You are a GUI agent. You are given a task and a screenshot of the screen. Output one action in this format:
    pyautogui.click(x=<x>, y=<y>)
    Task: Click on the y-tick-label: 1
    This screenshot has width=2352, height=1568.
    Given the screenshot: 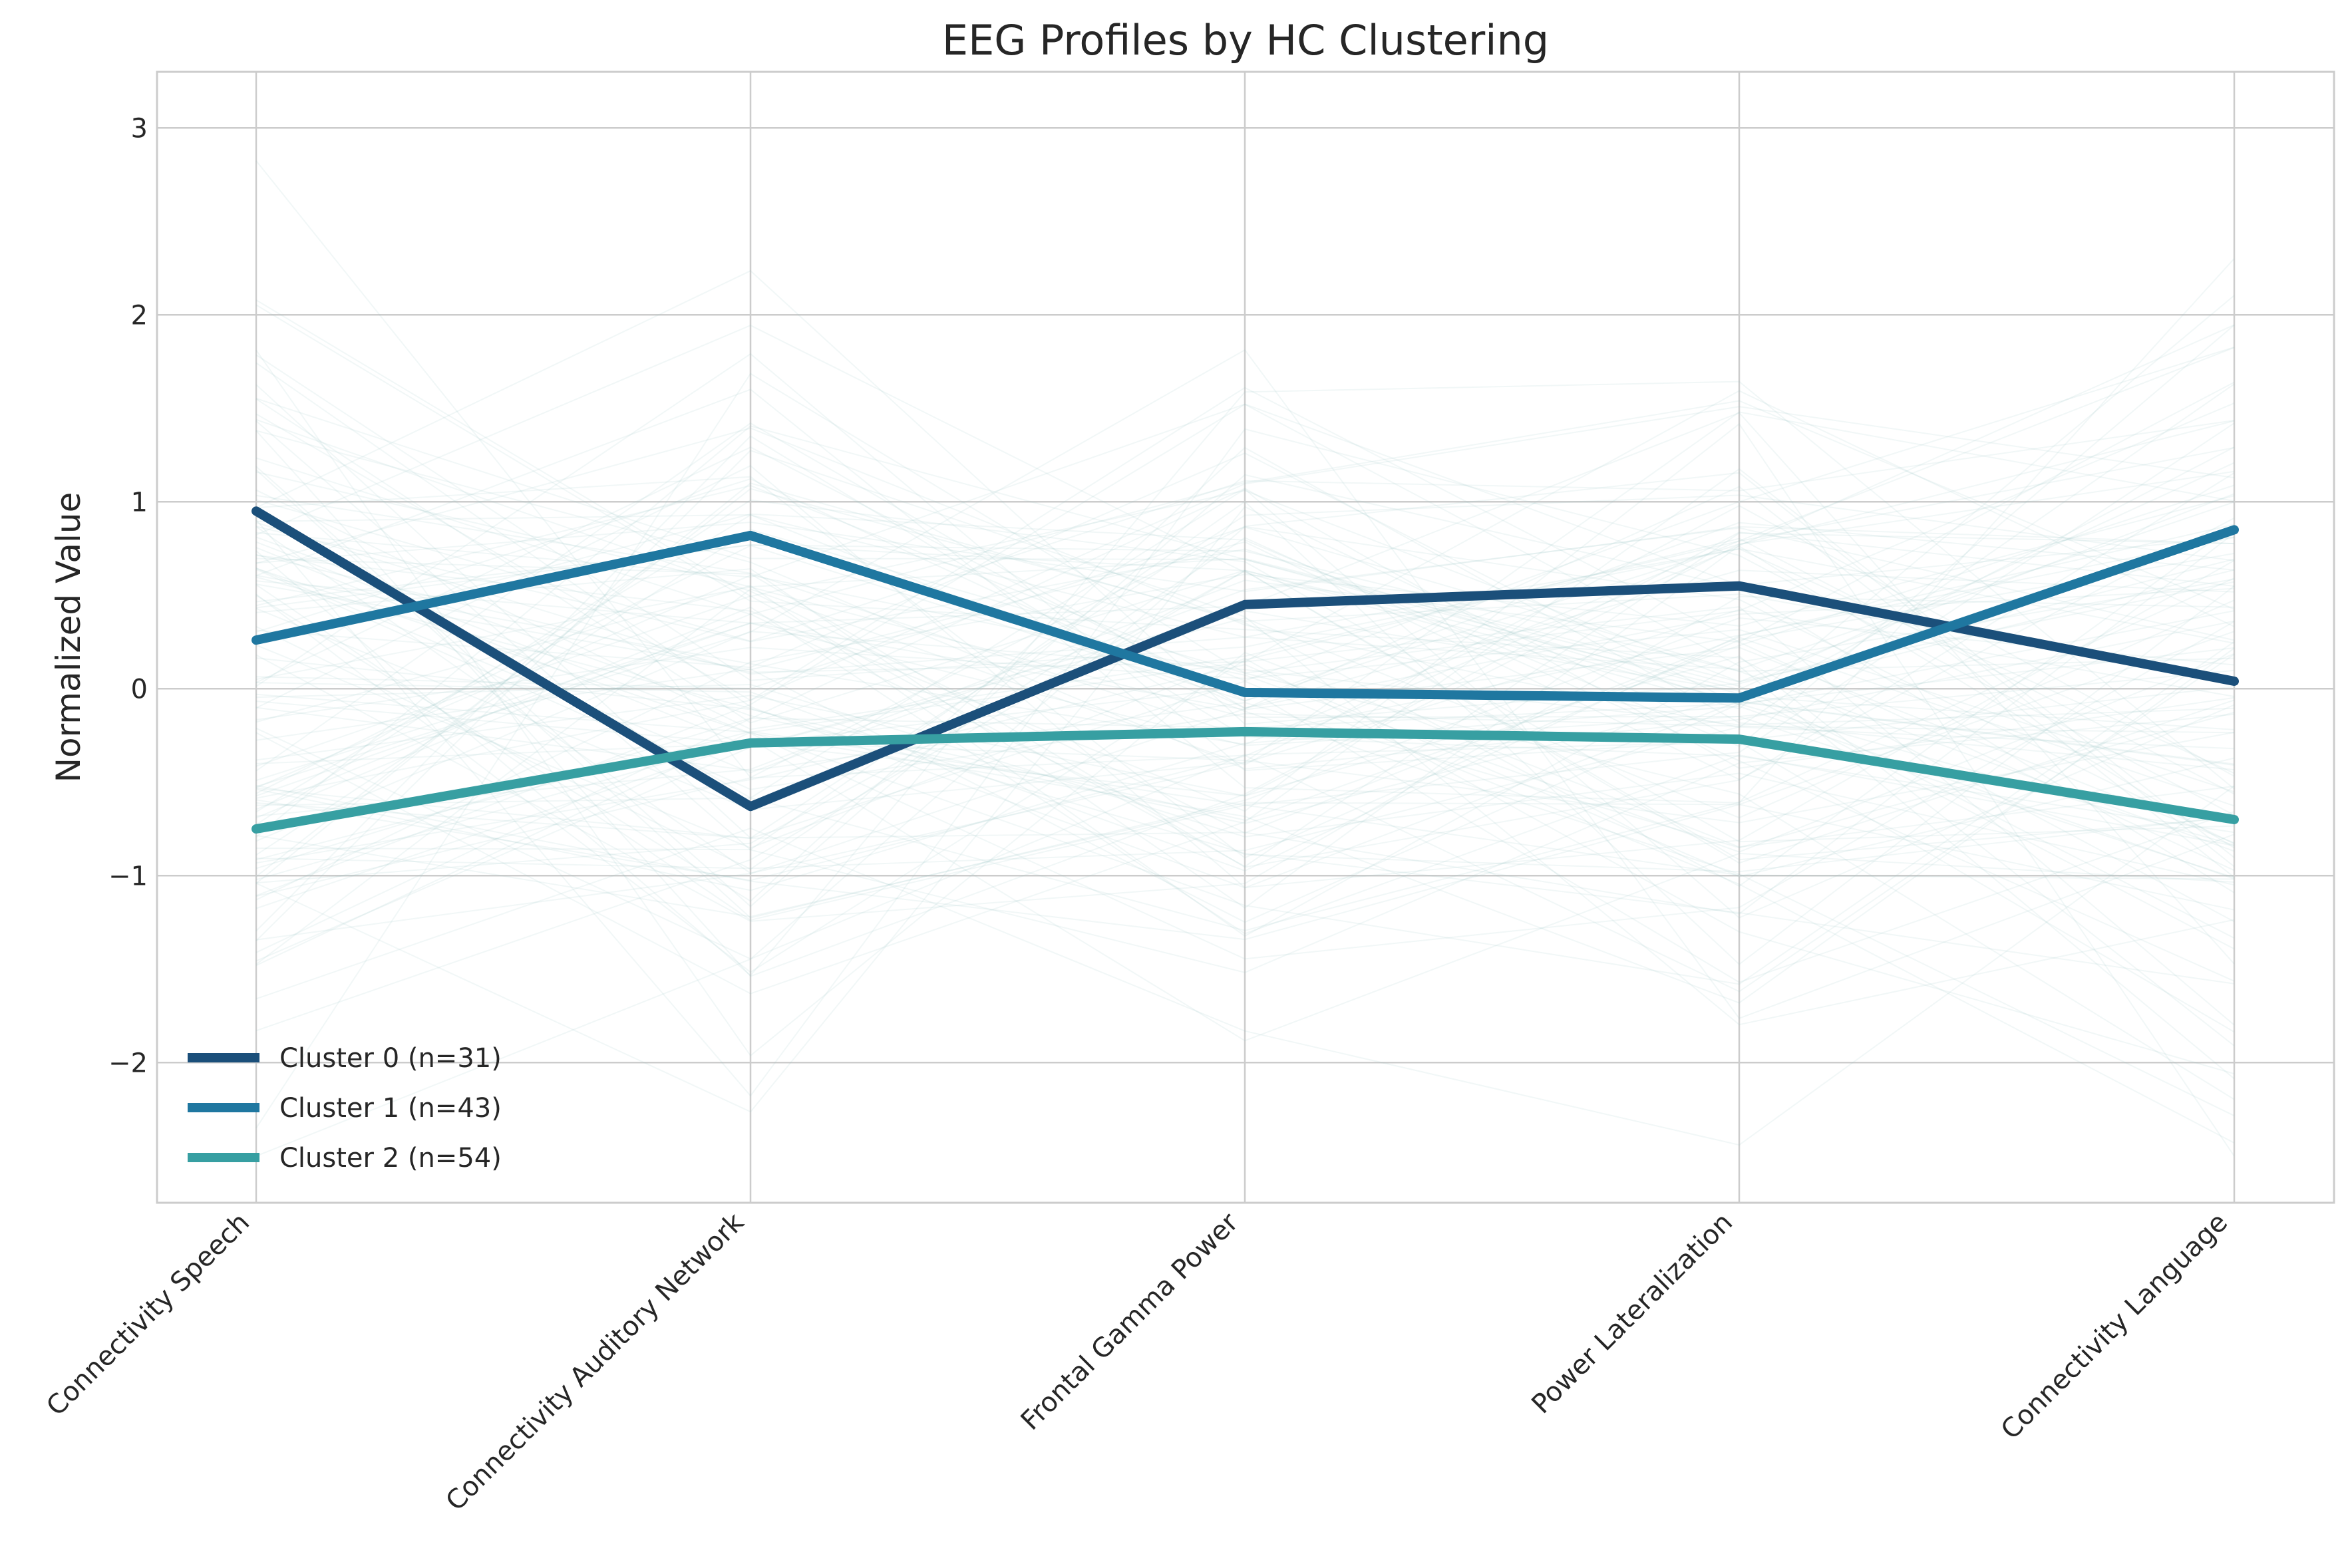 What is the action you would take?
    pyautogui.click(x=140, y=502)
    